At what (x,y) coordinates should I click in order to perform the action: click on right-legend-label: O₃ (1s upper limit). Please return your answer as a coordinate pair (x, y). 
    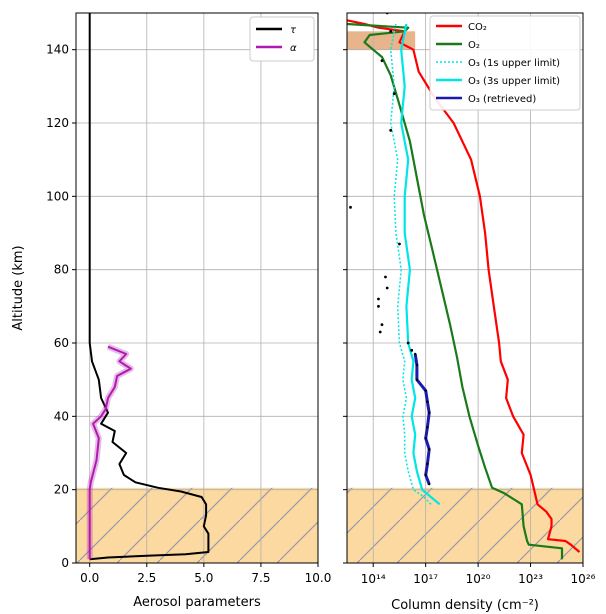
    Looking at the image, I should click on (514, 63).